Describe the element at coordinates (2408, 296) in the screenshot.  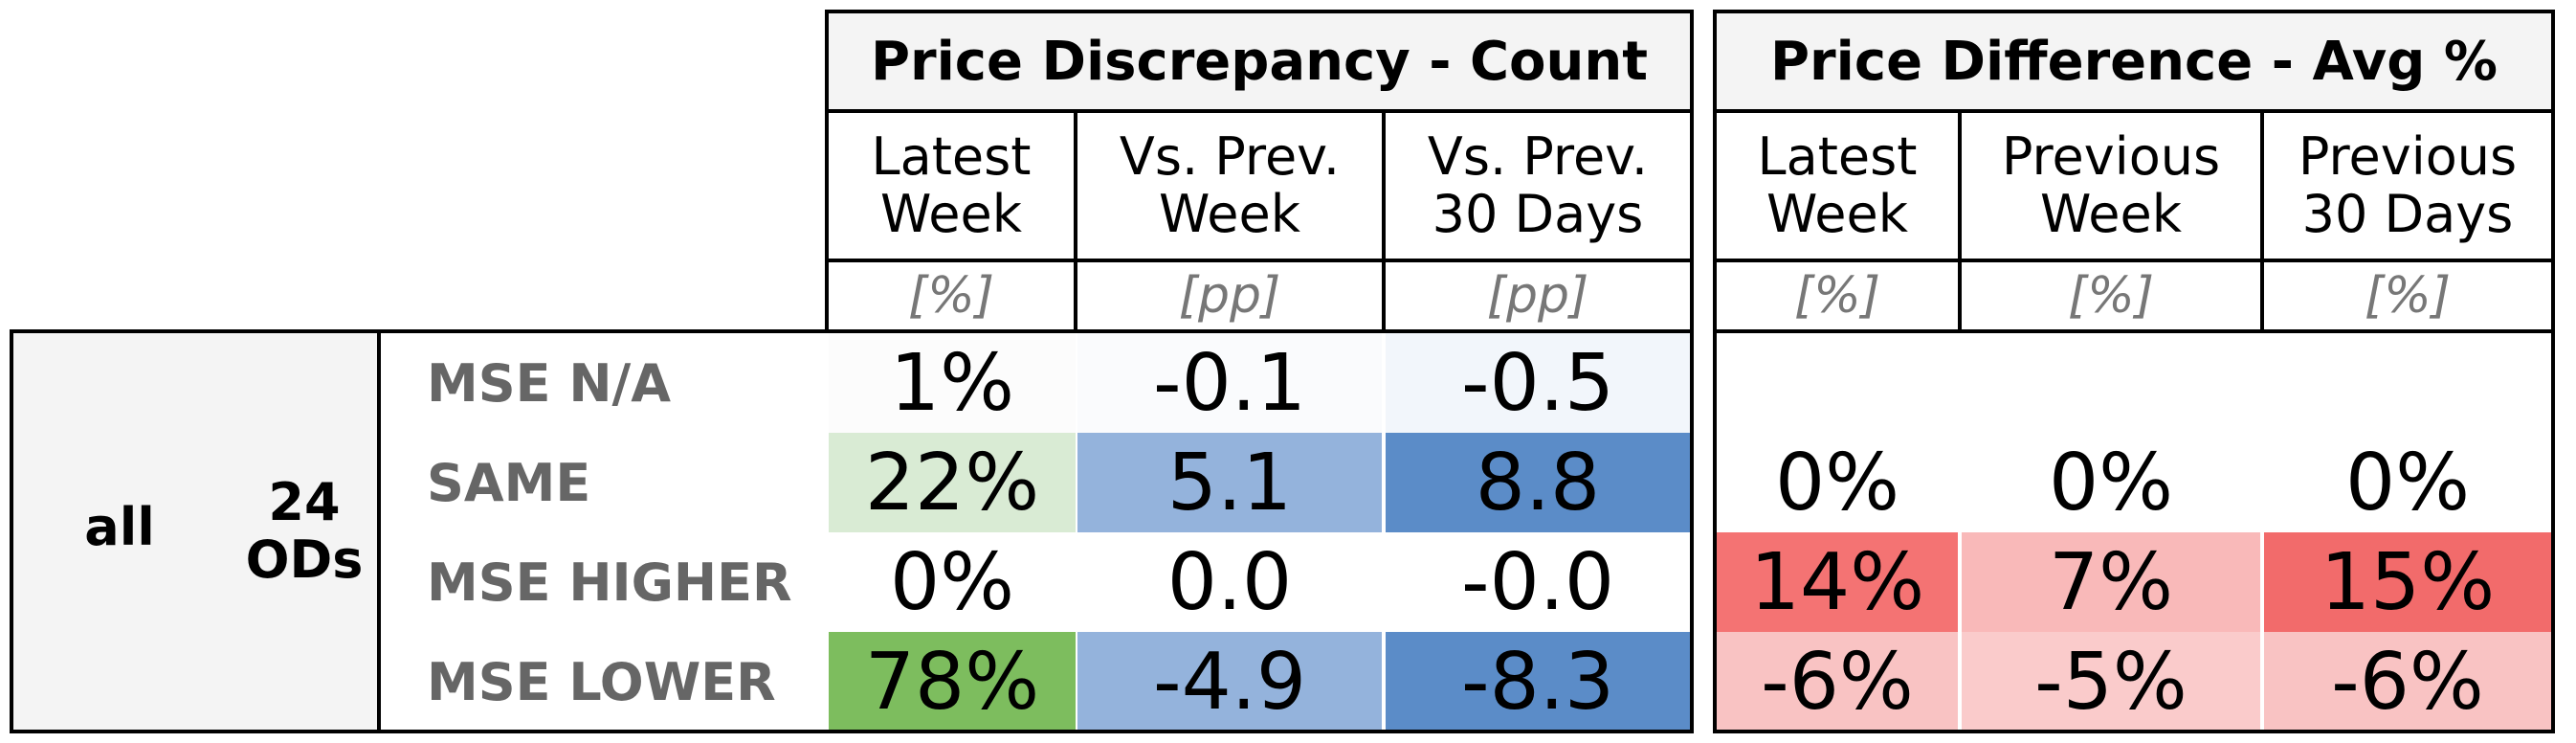
I see `right-col-unit-3: [%]` at that location.